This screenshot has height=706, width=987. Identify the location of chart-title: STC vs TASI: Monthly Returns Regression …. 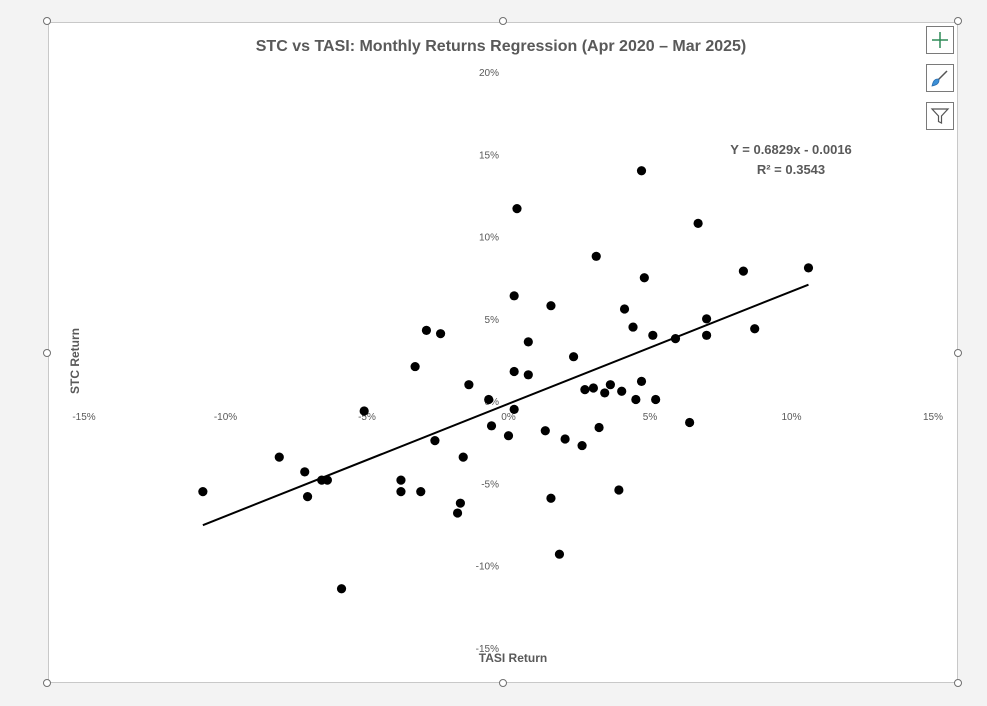
(501, 46).